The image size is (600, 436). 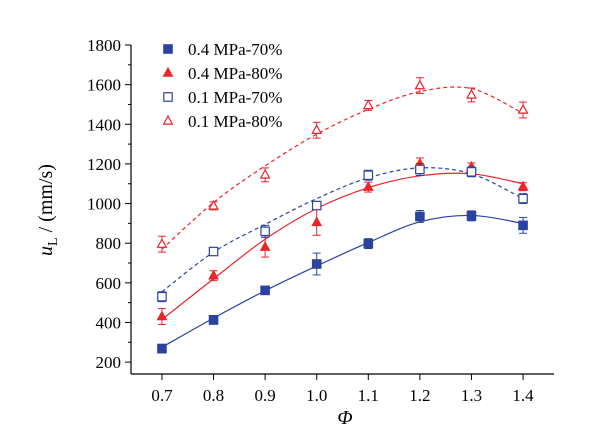 I want to click on x-tick-label: 1.4, so click(x=523, y=395).